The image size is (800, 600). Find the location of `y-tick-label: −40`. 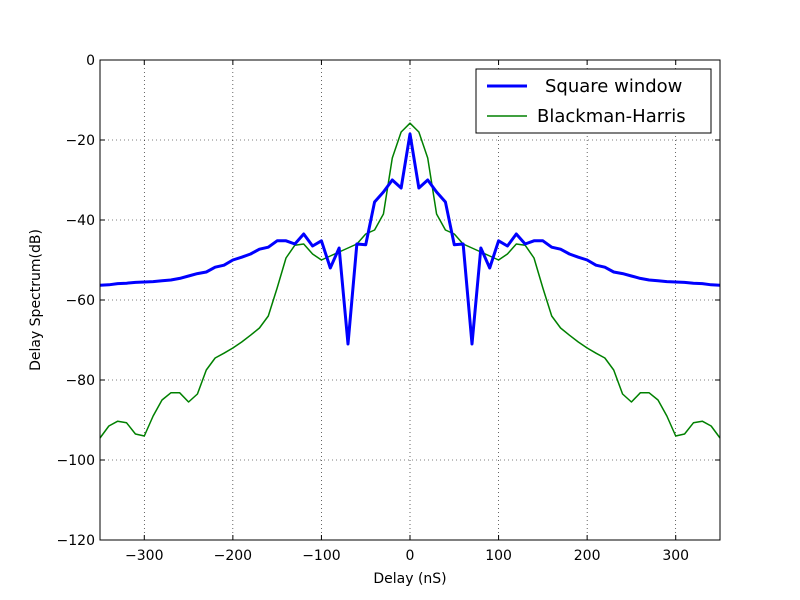

y-tick-label: −40 is located at coordinates (80, 221).